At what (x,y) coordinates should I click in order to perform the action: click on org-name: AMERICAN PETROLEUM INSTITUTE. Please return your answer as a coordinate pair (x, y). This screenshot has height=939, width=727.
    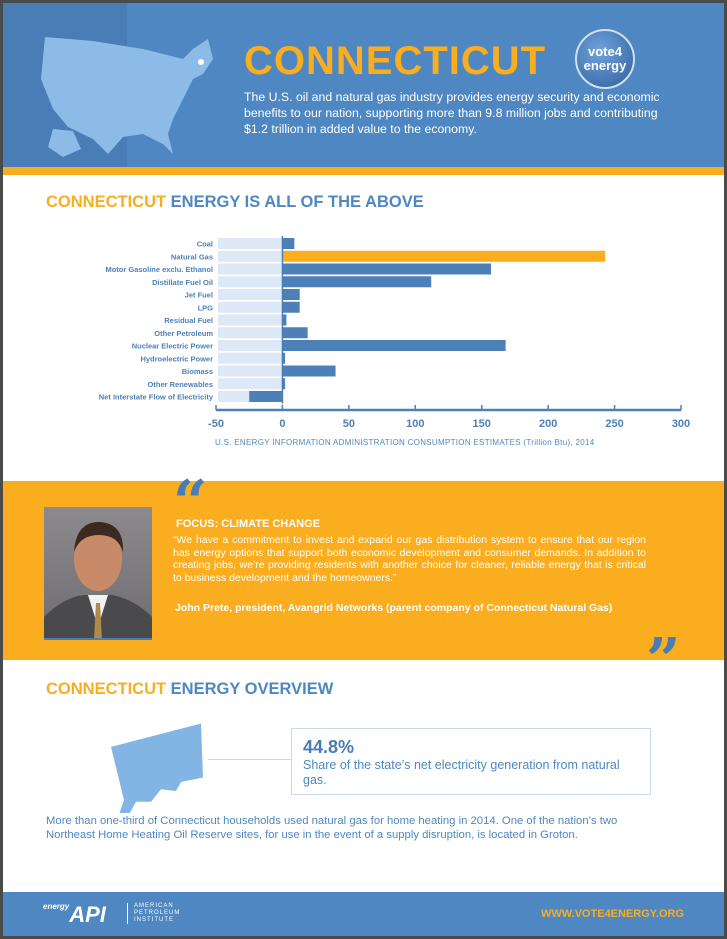
    Looking at the image, I should click on (153, 913).